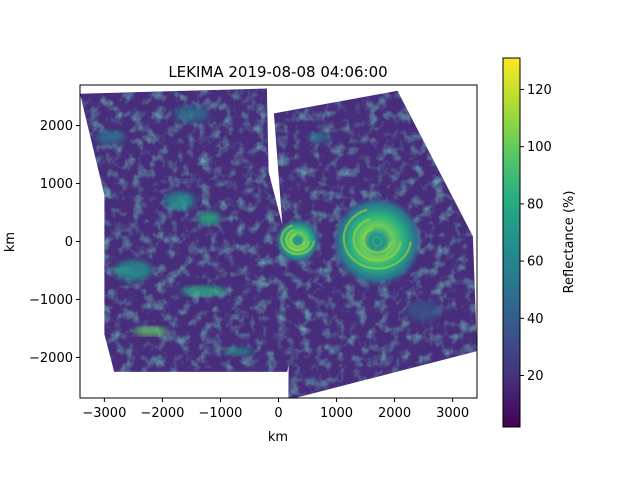  Describe the element at coordinates (278, 413) in the screenshot. I see `x-tick-label: 0` at that location.